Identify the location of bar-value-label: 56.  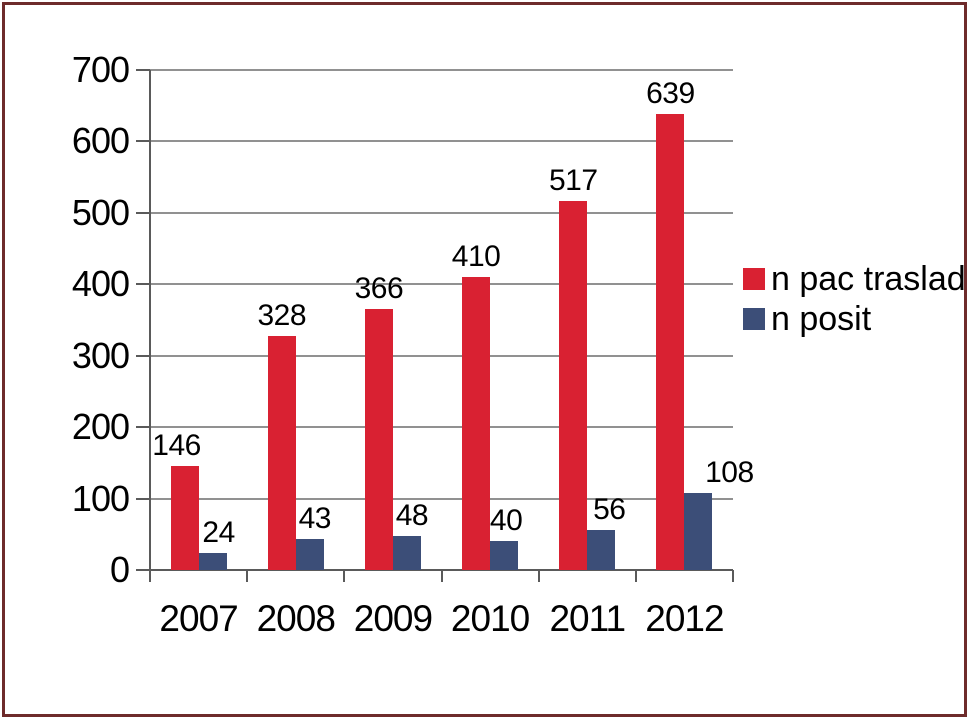
(609, 509).